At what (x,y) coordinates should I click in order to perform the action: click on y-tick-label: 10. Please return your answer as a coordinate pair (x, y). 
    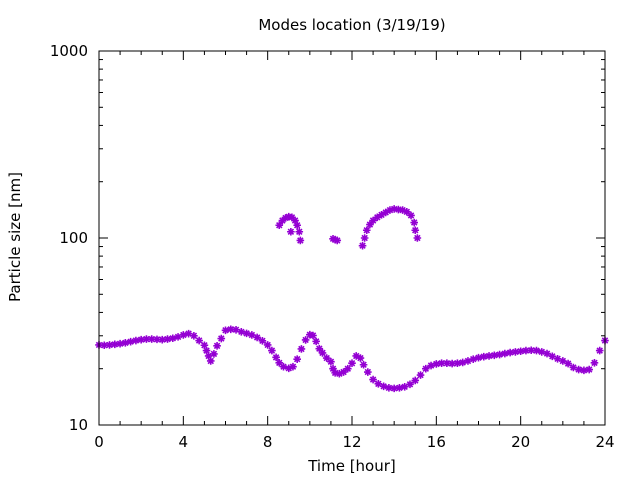
    Looking at the image, I should click on (78, 425).